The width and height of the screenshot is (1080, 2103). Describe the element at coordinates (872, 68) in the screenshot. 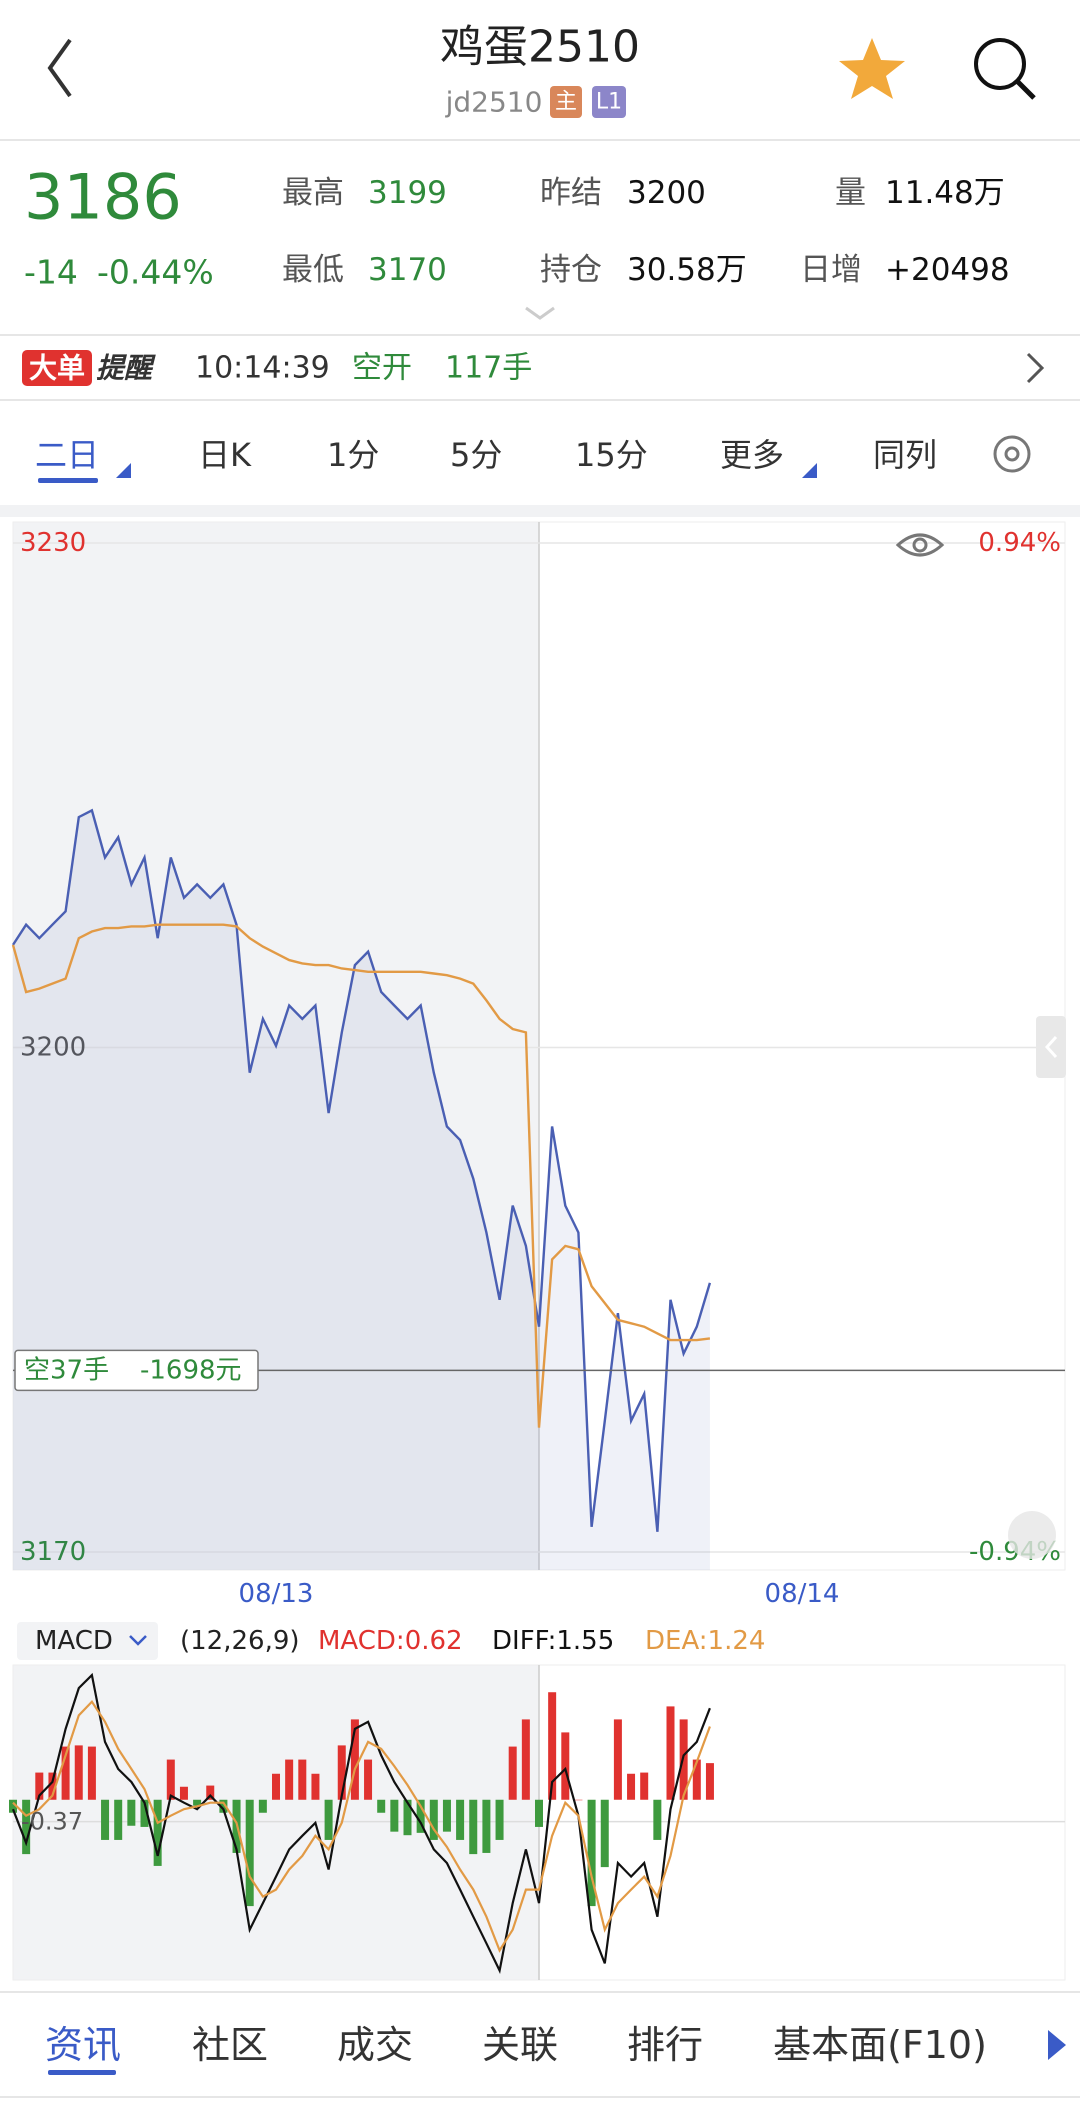

I see `favorite-button` at that location.